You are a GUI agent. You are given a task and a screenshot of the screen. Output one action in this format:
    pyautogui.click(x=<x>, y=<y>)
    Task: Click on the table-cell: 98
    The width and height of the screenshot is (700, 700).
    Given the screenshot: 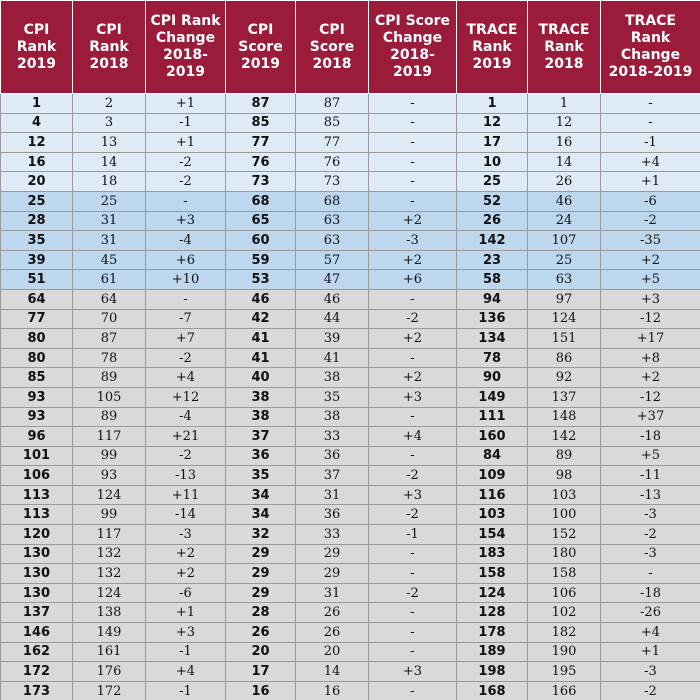 What is the action you would take?
    pyautogui.click(x=564, y=475)
    